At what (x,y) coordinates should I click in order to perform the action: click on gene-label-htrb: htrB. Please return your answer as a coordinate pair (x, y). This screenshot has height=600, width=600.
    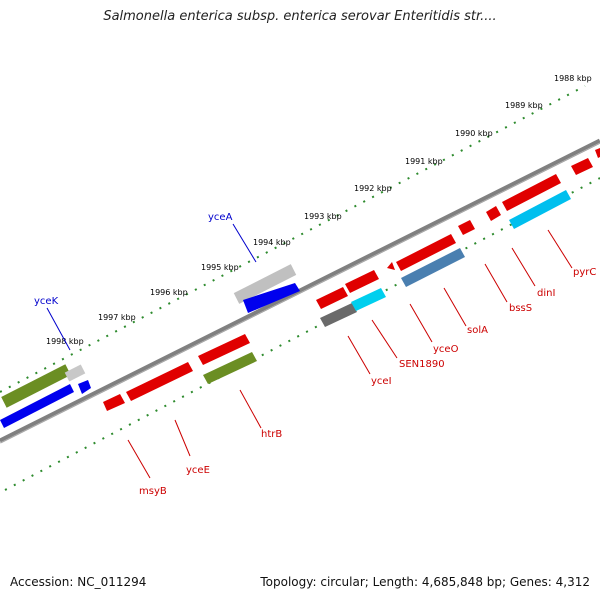
    Looking at the image, I should click on (271, 434).